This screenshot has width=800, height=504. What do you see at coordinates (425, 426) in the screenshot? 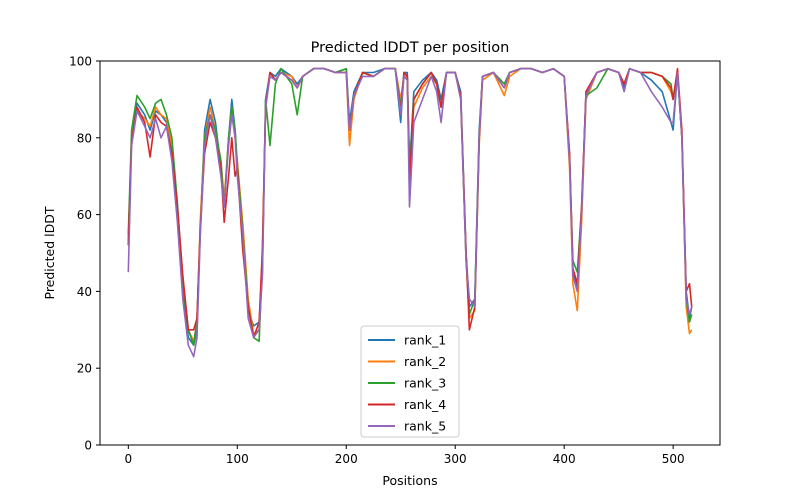
I see `legend-label: rank_5` at bounding box center [425, 426].